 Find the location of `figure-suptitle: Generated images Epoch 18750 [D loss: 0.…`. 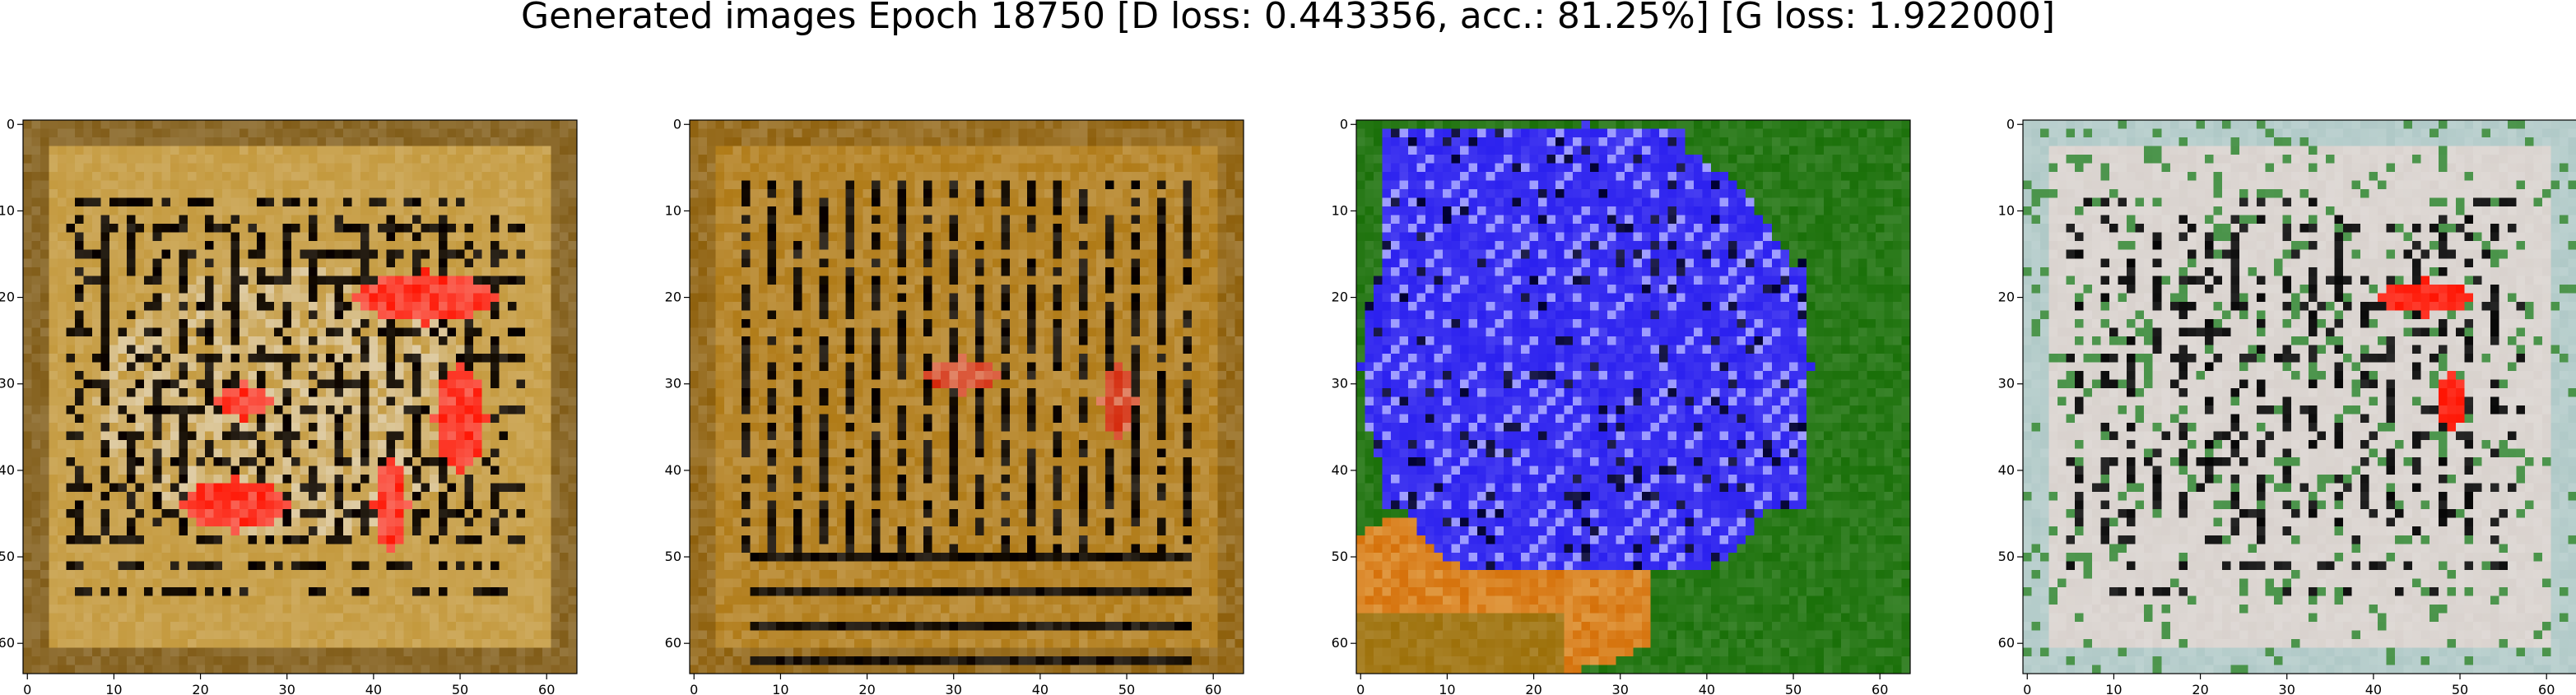

figure-suptitle: Generated images Epoch 18750 [D loss: 0.… is located at coordinates (1288, 18).